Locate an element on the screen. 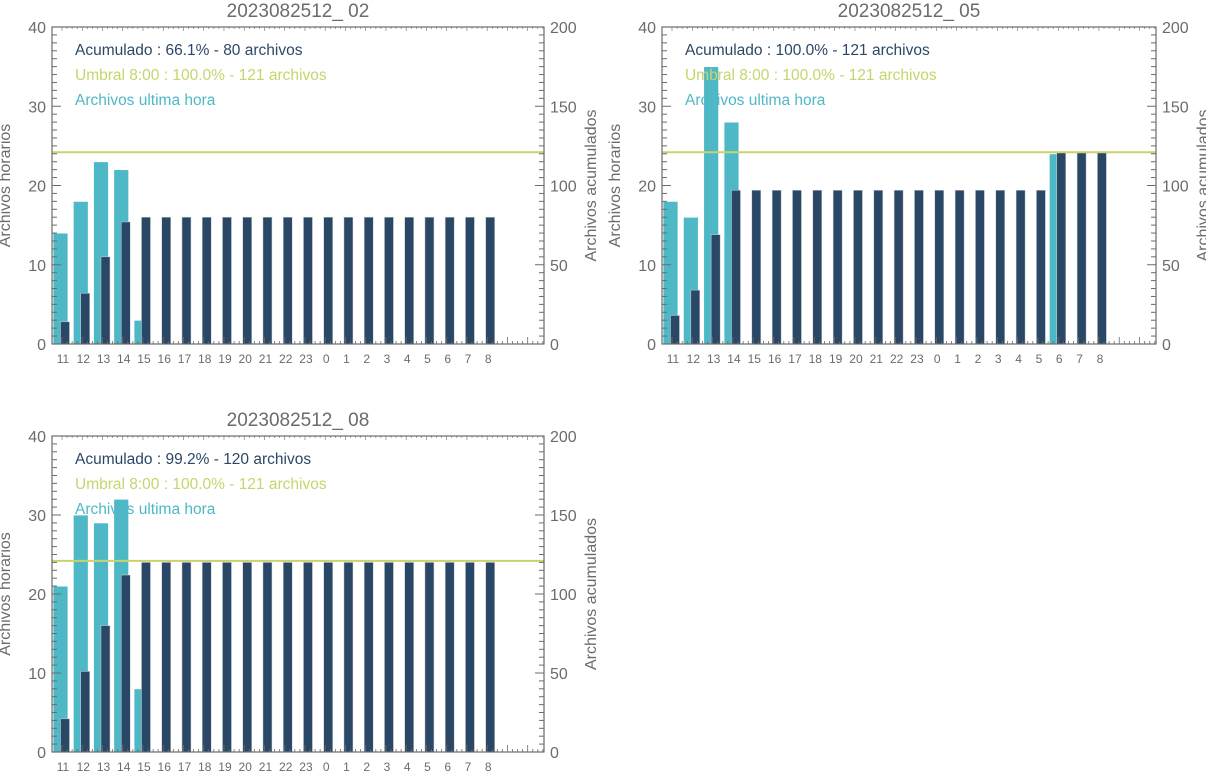 This screenshot has width=1206, height=771. chart-title: 2023082512_ 05 is located at coordinates (909, 11).